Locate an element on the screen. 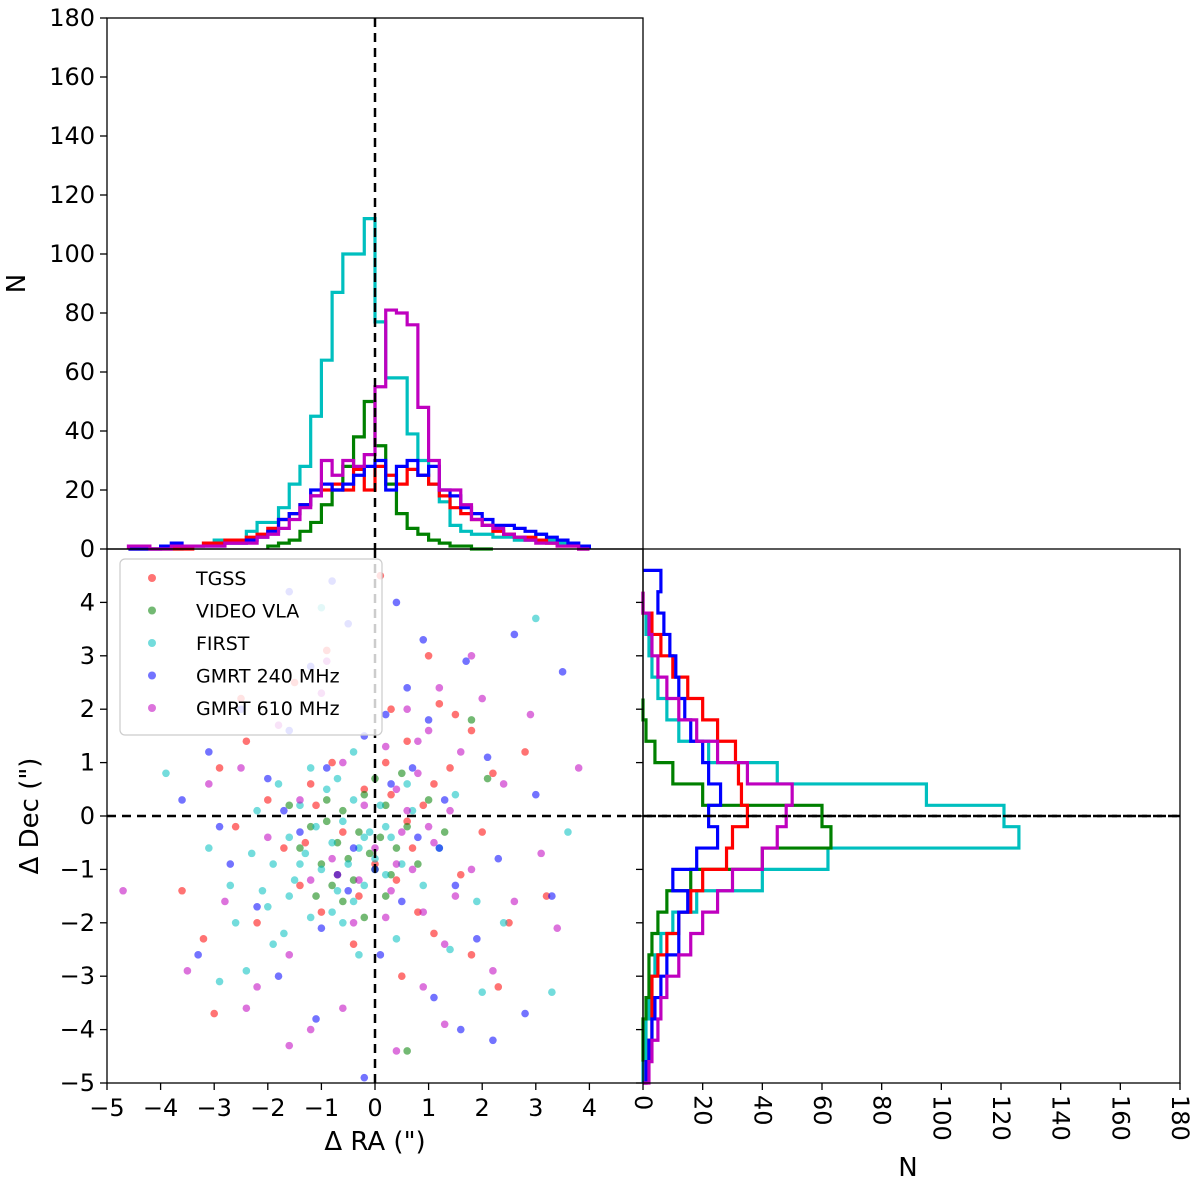  scatter-x-tick-label: 3 is located at coordinates (535, 1108).